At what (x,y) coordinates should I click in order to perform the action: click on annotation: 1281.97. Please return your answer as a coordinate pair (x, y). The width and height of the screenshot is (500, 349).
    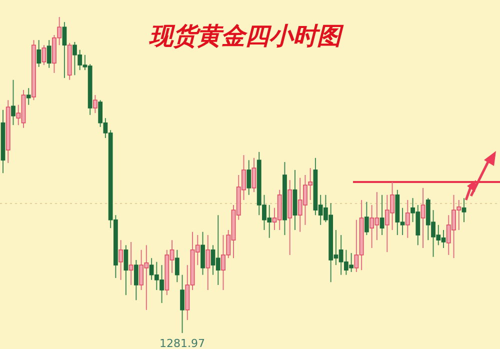
    Looking at the image, I should click on (183, 343).